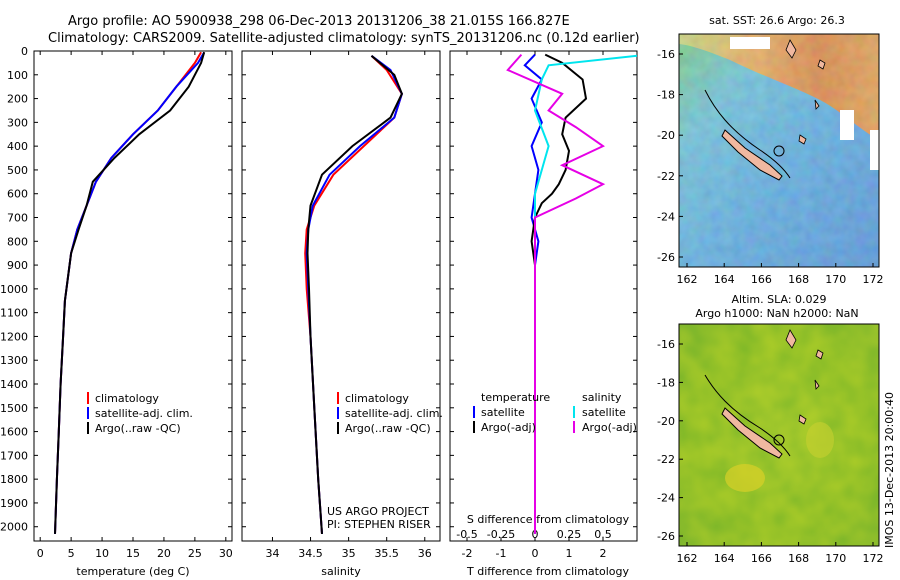 The height and width of the screenshot is (580, 900). Describe the element at coordinates (804, 377) in the screenshot. I see `islands` at that location.